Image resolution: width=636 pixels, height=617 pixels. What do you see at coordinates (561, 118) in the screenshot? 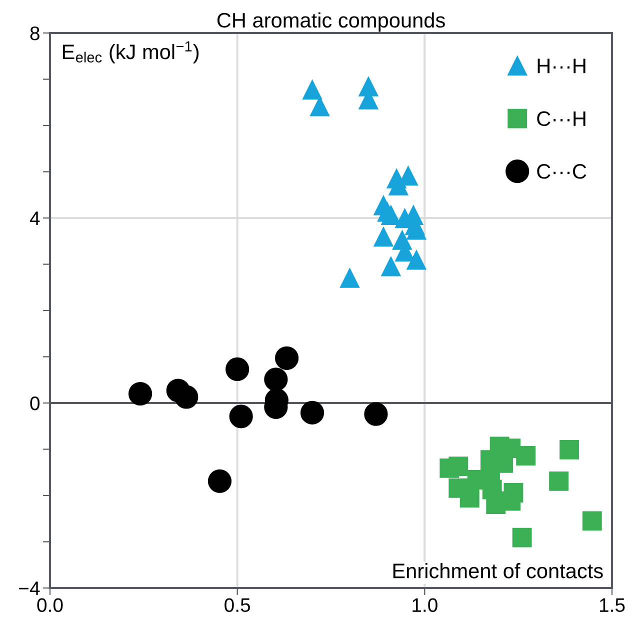
I see `legend-label: C···H` at bounding box center [561, 118].